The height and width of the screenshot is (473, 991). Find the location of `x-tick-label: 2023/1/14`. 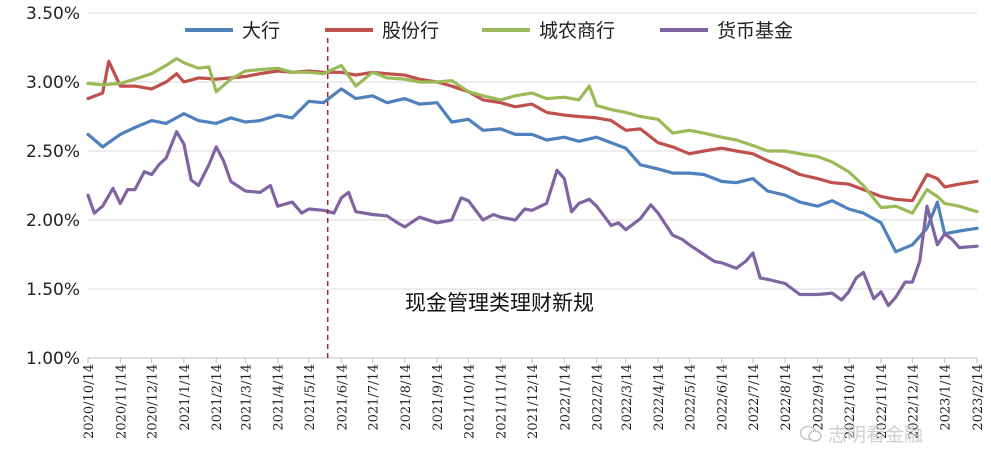

x-tick-label: 2023/1/14 is located at coordinates (946, 397).